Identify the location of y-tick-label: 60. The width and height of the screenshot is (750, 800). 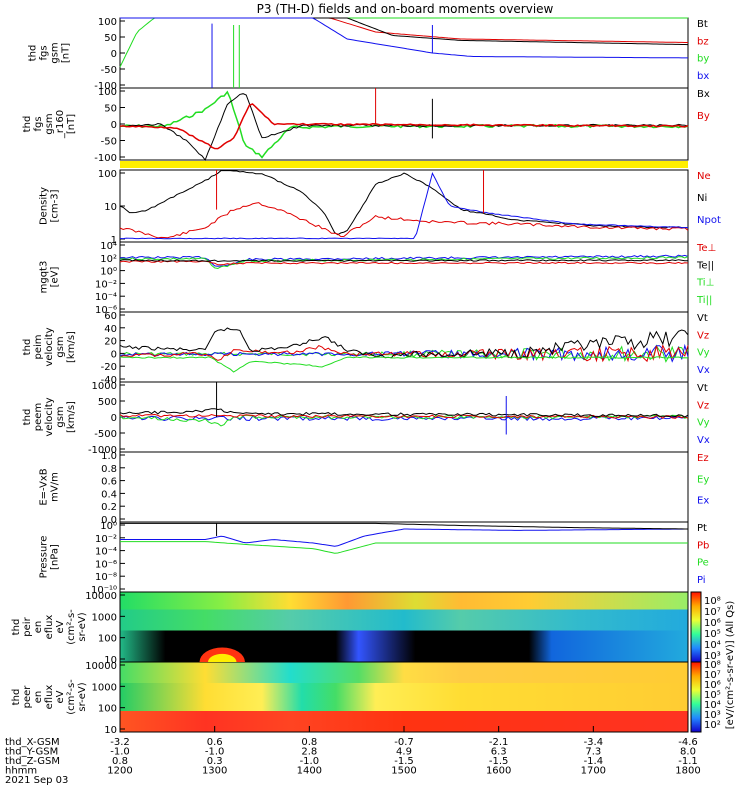
(110, 316).